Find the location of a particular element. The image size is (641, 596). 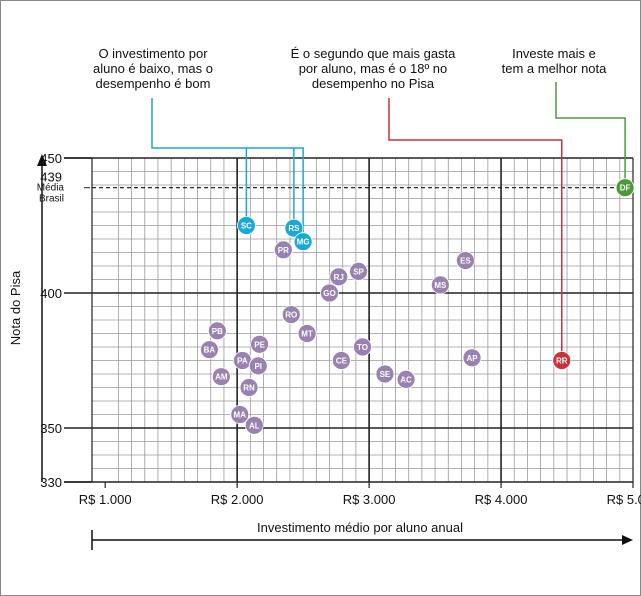

y-tick-label: 330 is located at coordinates (51, 482).